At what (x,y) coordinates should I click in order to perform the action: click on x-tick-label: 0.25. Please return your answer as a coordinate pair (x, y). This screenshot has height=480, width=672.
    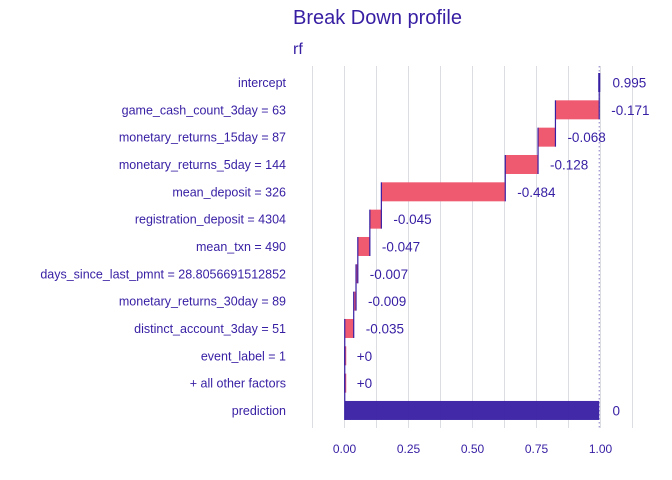
    Looking at the image, I should click on (409, 449).